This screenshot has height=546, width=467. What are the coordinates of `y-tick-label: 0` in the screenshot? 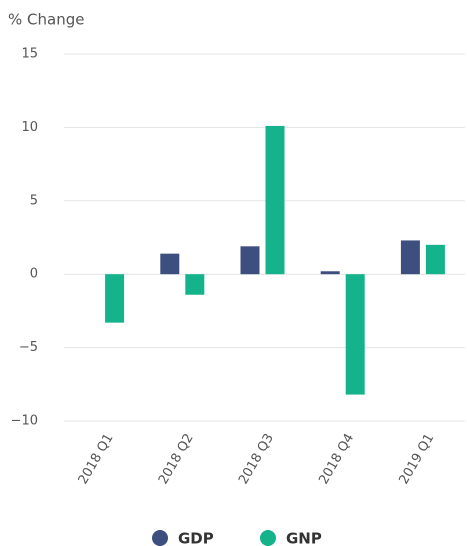 It's located at (34, 274).